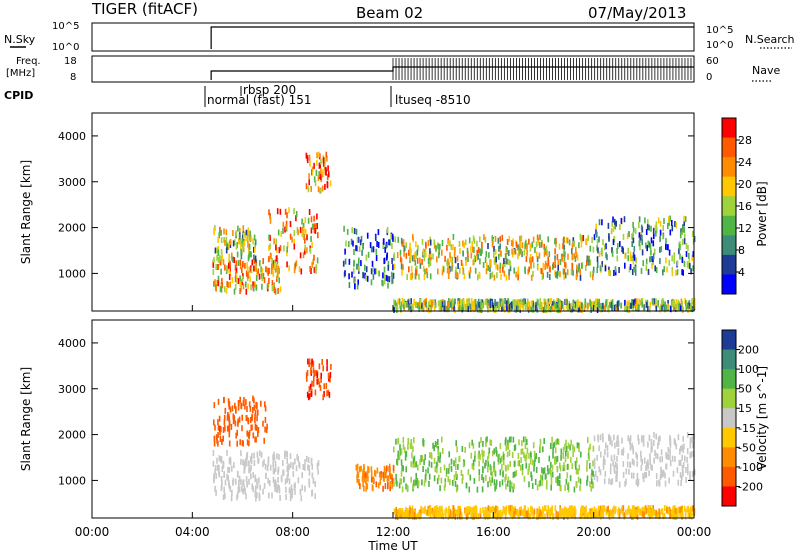 This screenshot has height=554, width=800. Describe the element at coordinates (766, 70) in the screenshot. I see `nave-label: Nave` at that location.